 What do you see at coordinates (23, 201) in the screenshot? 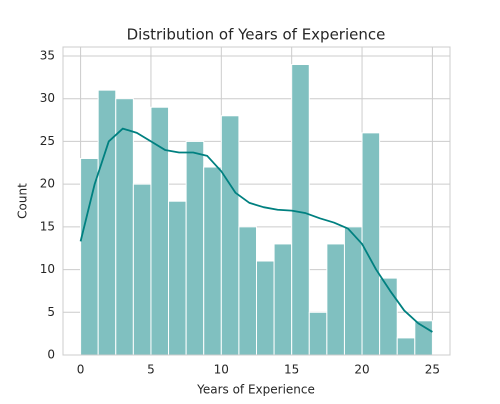
I see `y-axis-label: Count` at bounding box center [23, 201].